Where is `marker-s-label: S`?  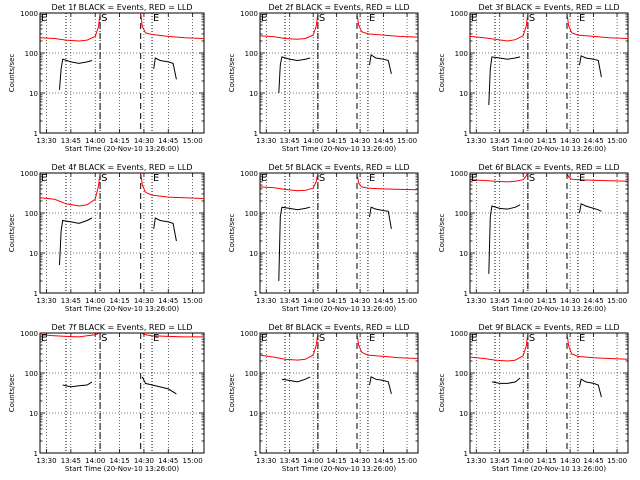
marker-s-label: S is located at coordinates (532, 178).